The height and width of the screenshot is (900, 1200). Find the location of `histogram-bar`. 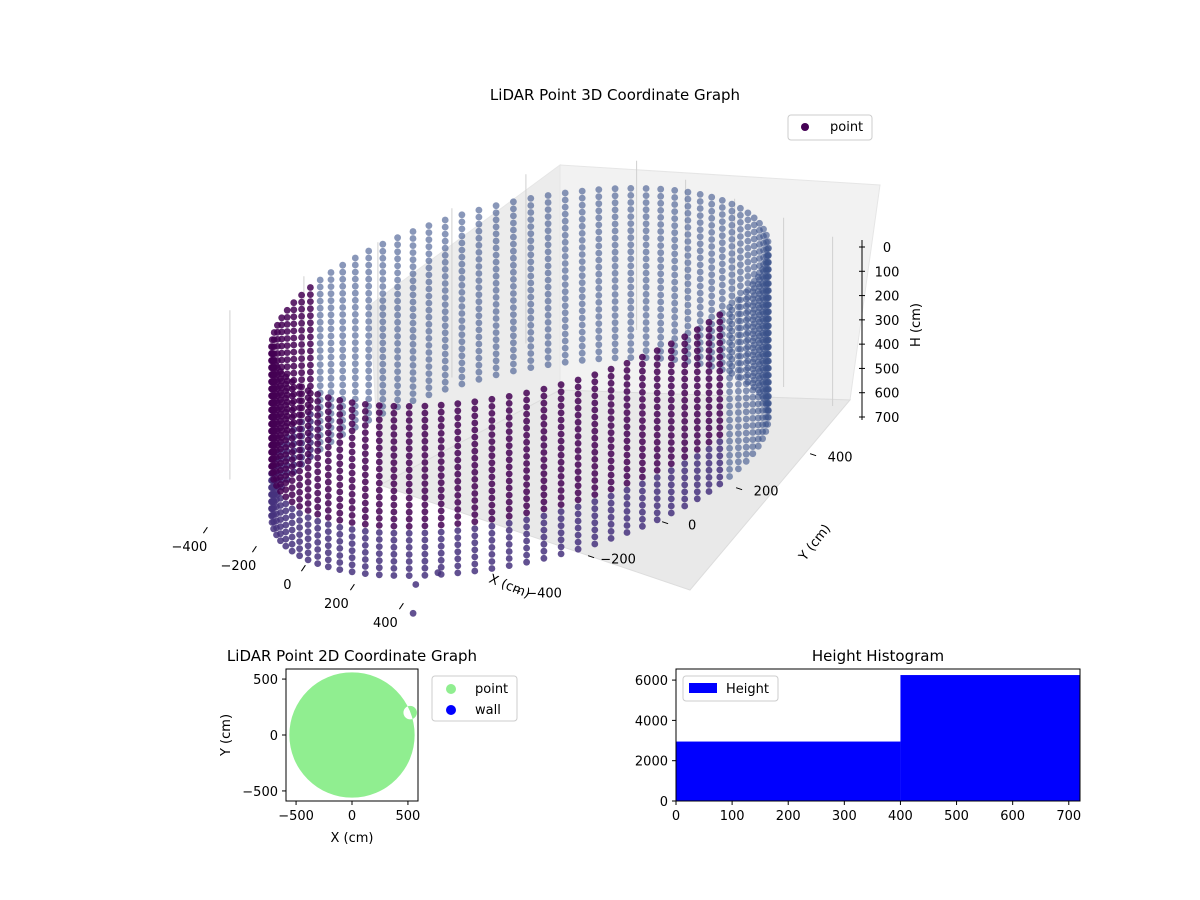

histogram-bar is located at coordinates (990, 738).